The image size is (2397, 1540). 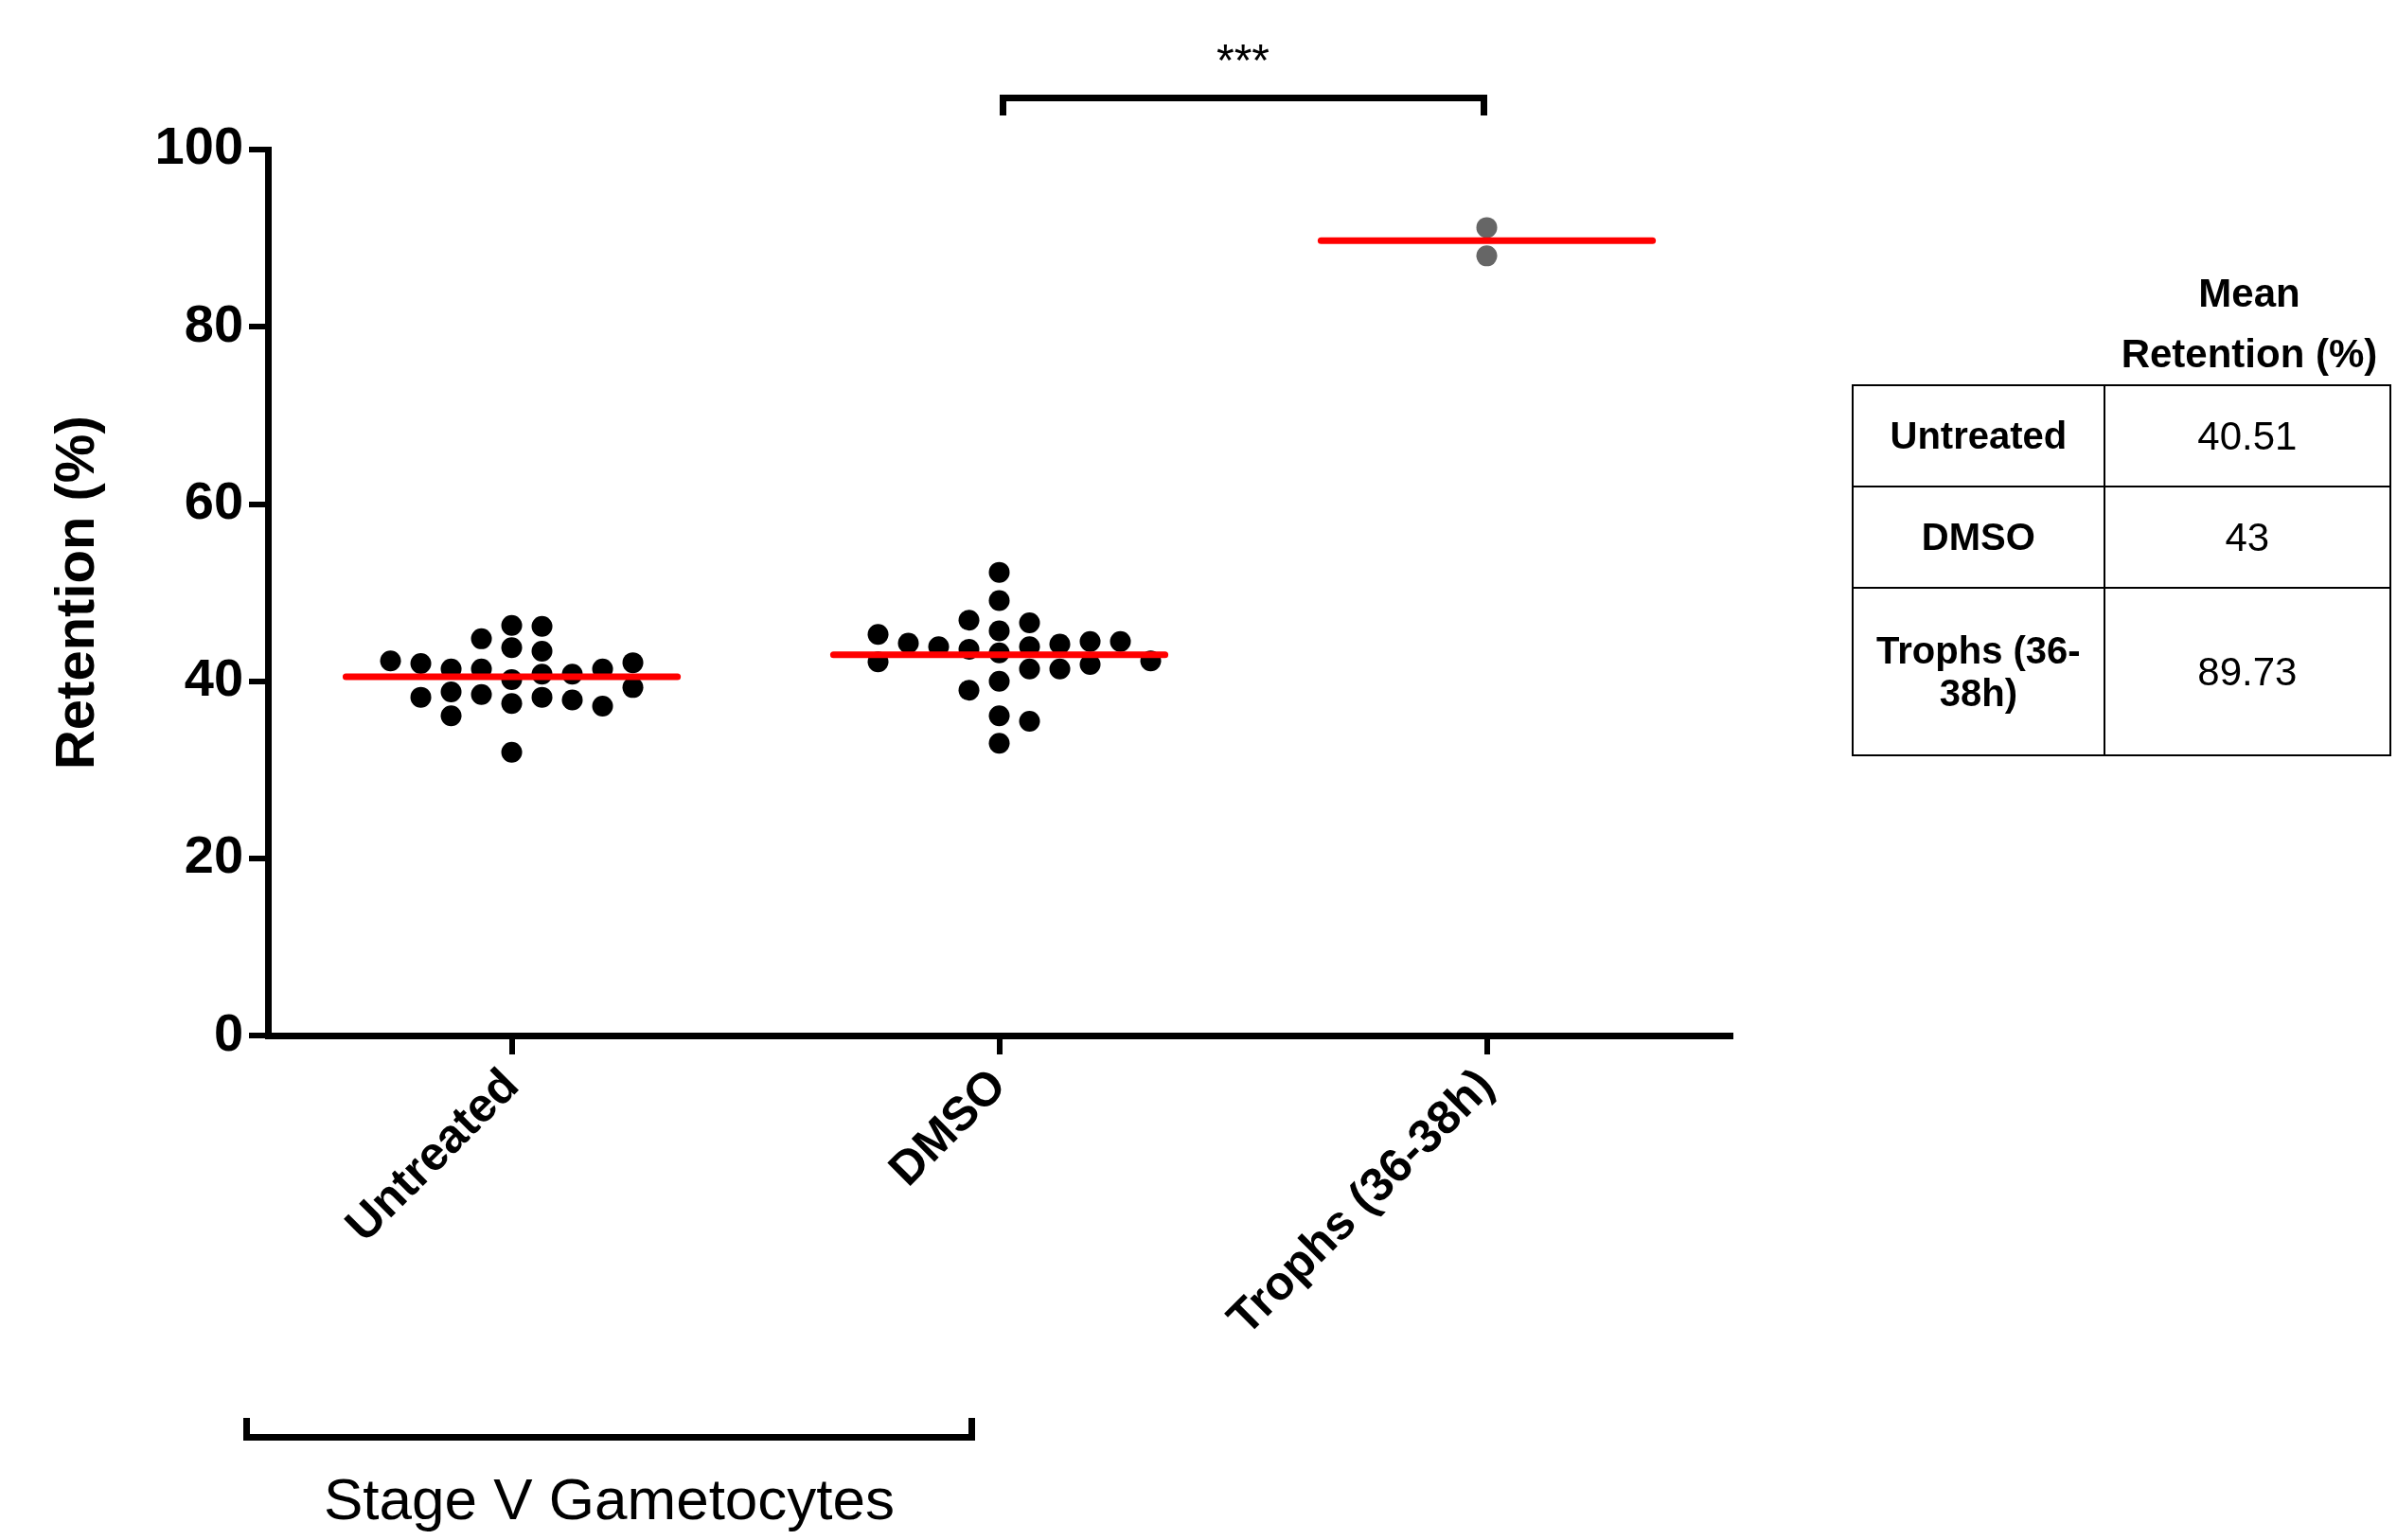 What do you see at coordinates (199, 146) in the screenshot?
I see `y-tick-label: 100` at bounding box center [199, 146].